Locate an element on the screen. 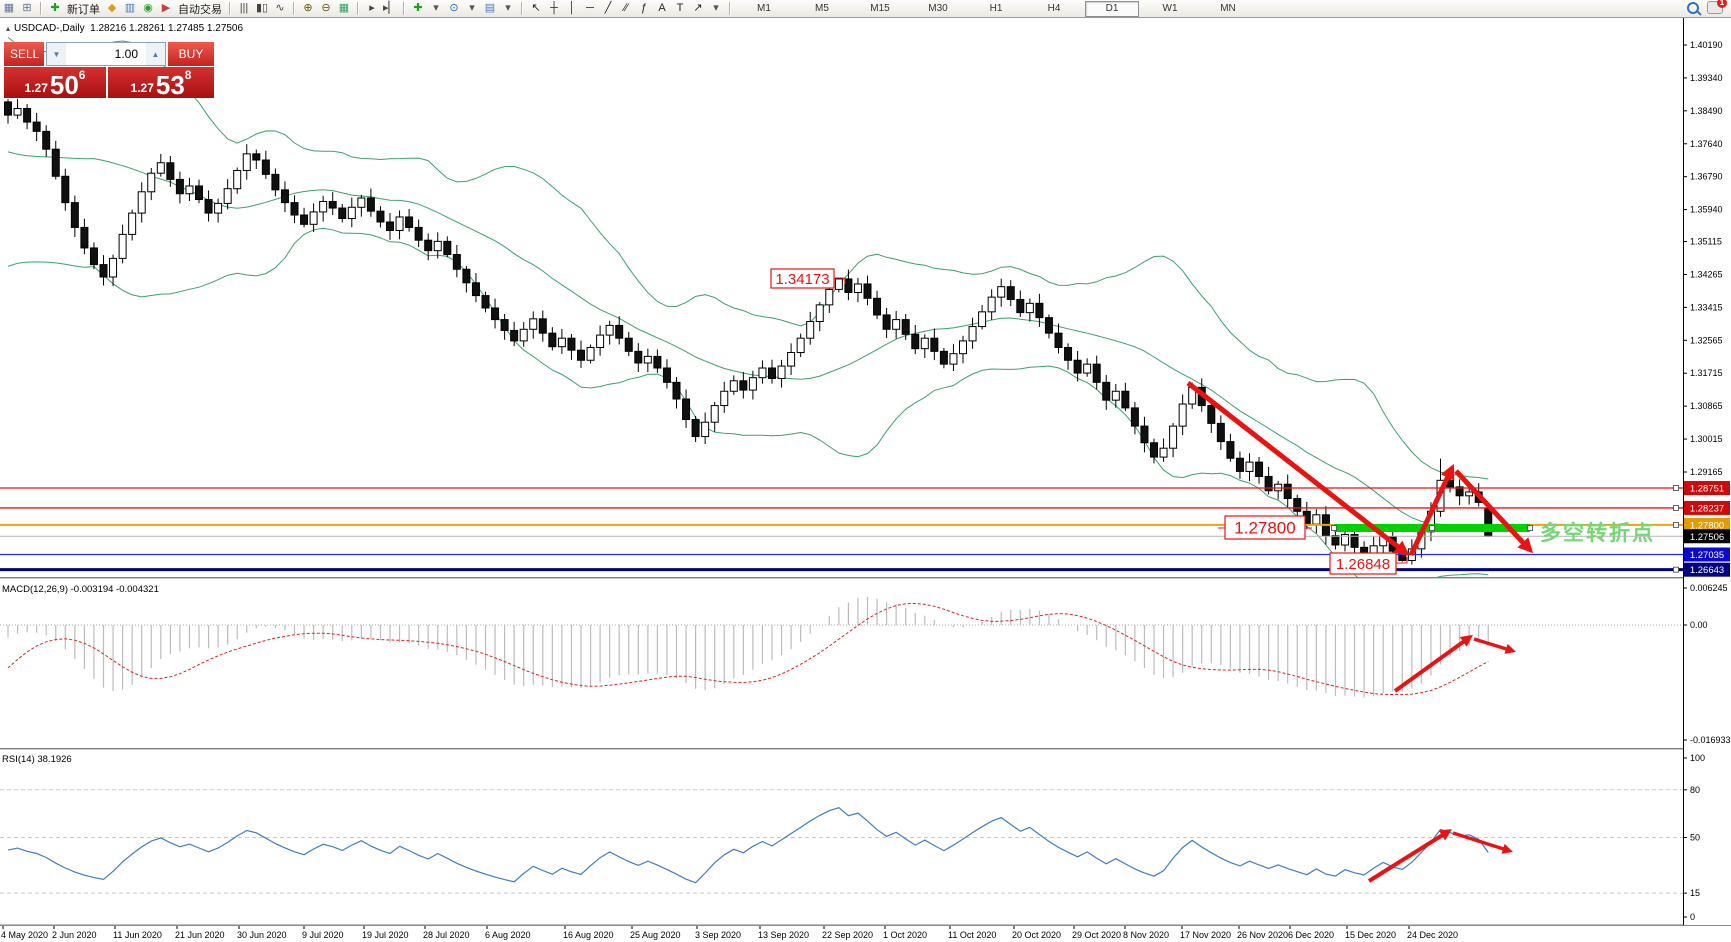  toolbar-separator is located at coordinates (522, 8).